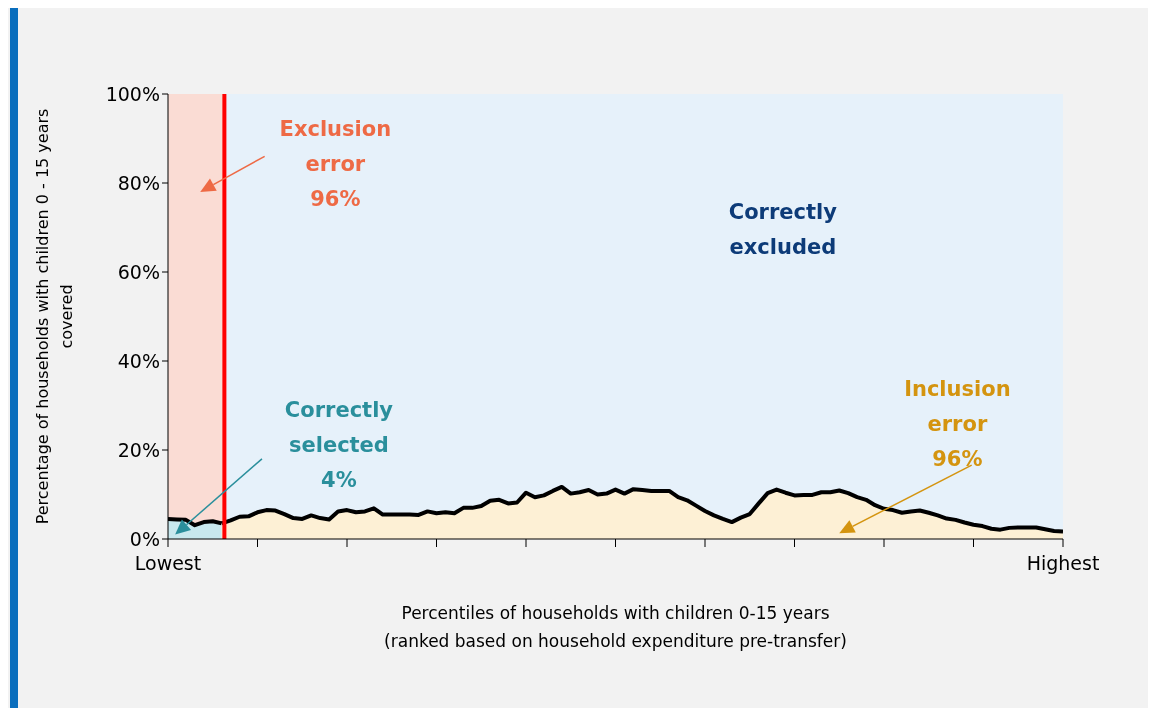 This screenshot has height=718, width=1160. I want to click on y-tick-label: 0%, so click(144, 538).